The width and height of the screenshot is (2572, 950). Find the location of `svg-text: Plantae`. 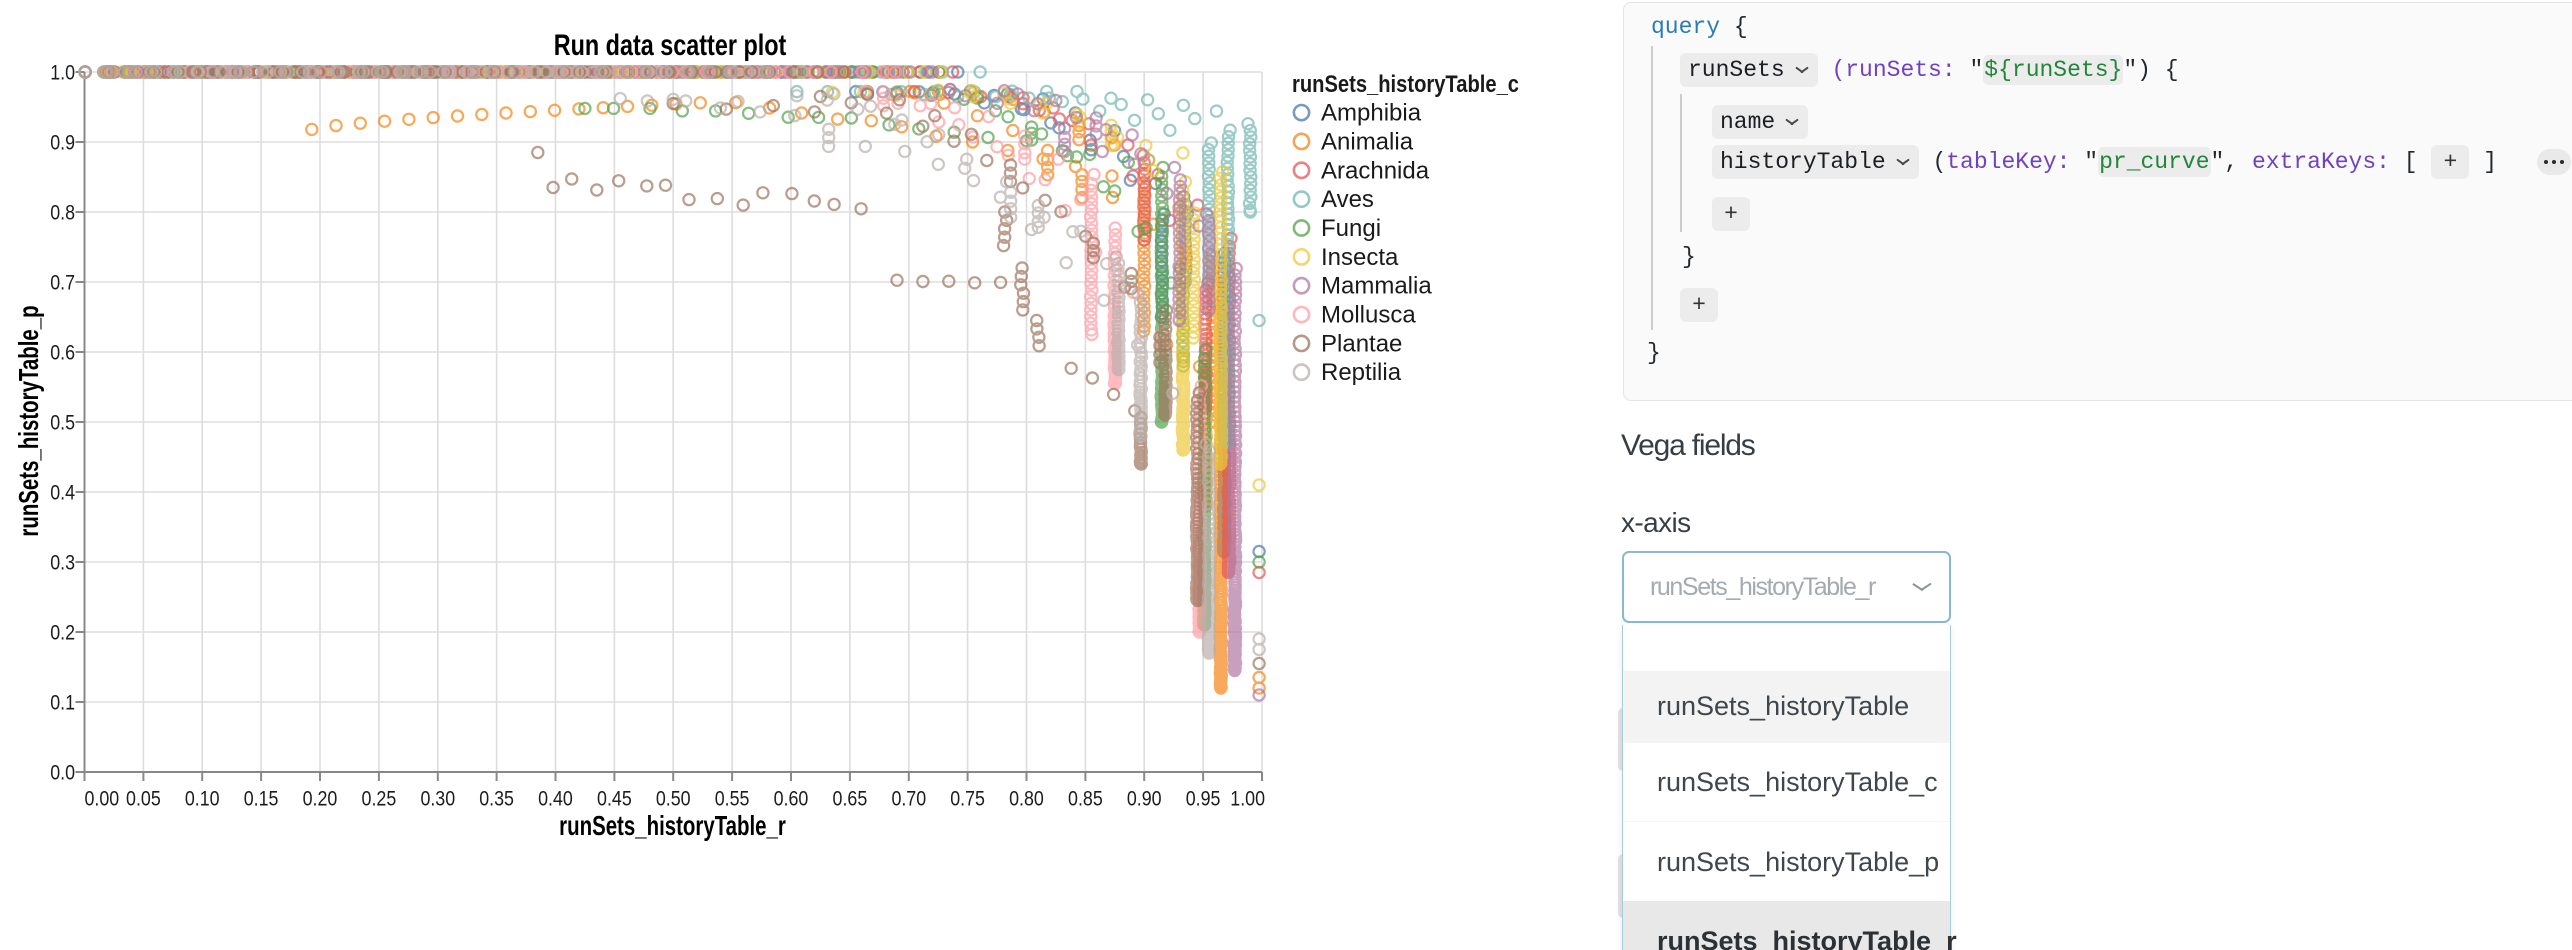

svg-text: Plantae is located at coordinates (1361, 343).